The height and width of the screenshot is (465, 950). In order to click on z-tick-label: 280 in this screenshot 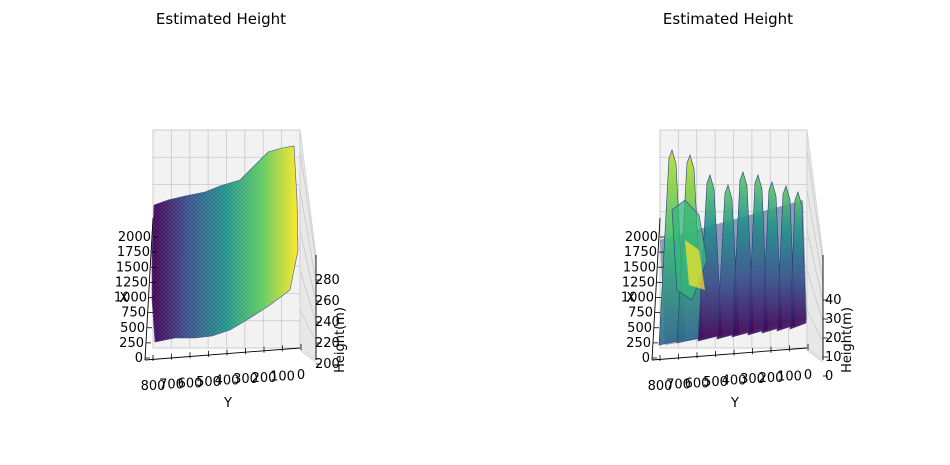, I will do `click(327, 280)`.